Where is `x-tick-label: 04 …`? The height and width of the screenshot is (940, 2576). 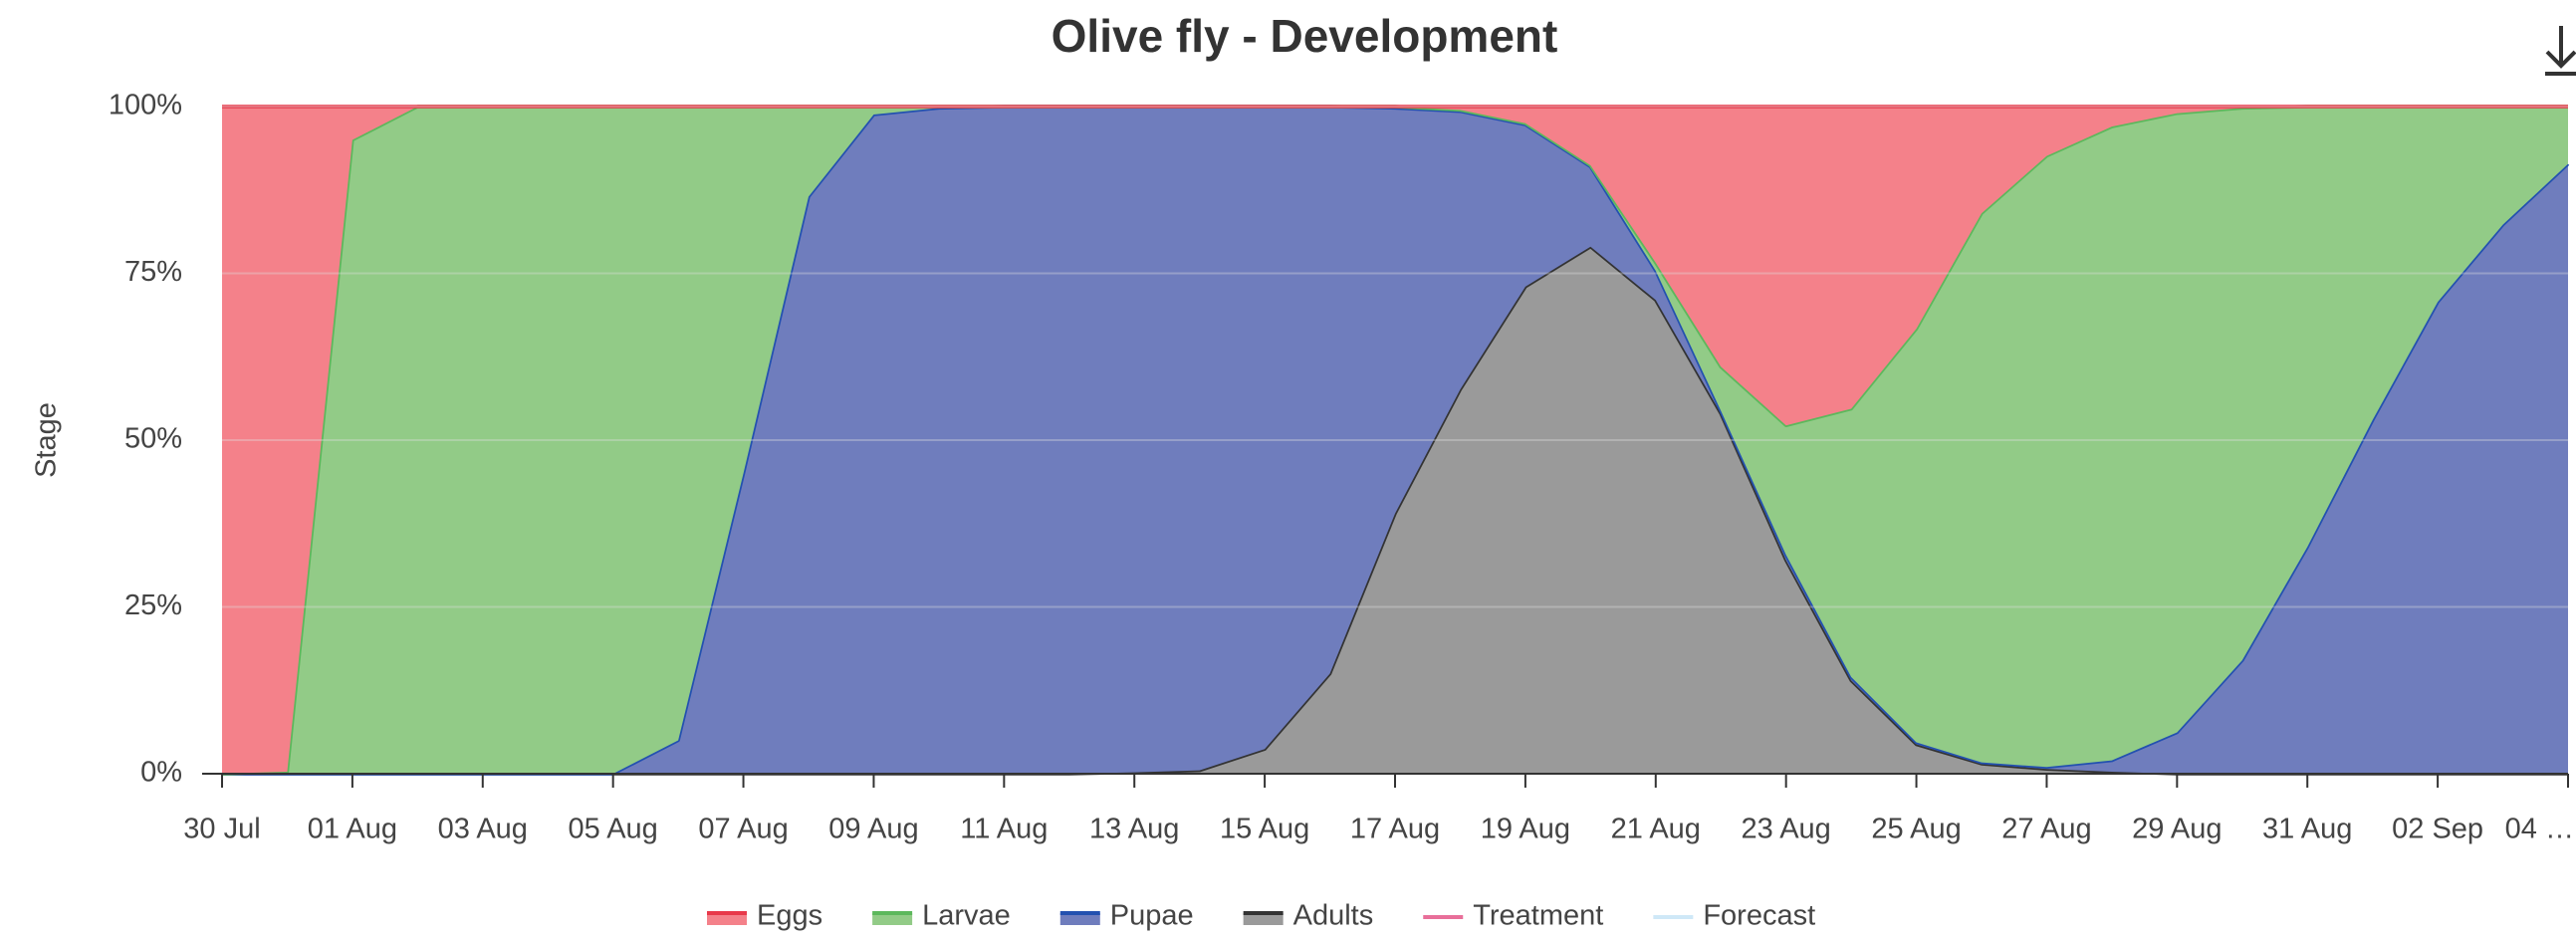
x-tick-label: 04 … is located at coordinates (2539, 829).